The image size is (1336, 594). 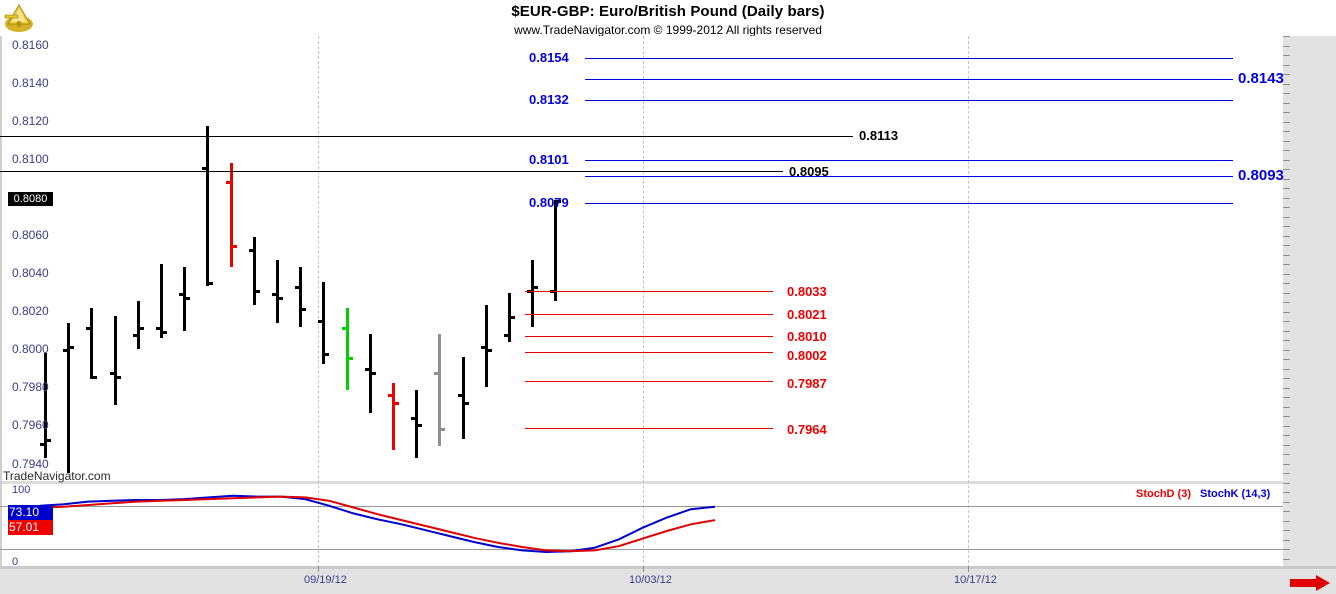 What do you see at coordinates (57, 476) in the screenshot?
I see `watermark-label: TradeNavigator.com` at bounding box center [57, 476].